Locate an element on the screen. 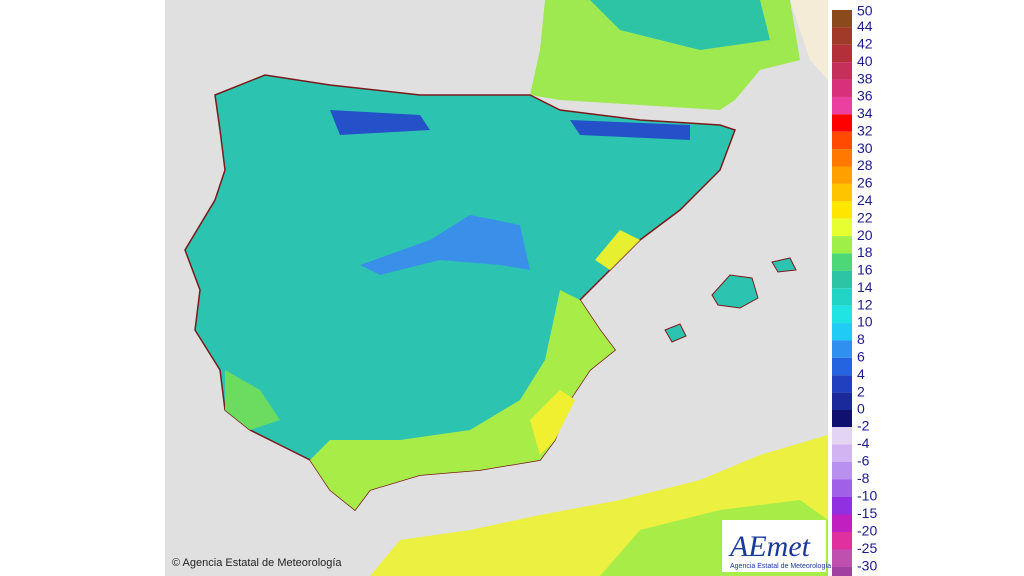 The image size is (1024, 576). foreign-land is located at coordinates (809, 40).